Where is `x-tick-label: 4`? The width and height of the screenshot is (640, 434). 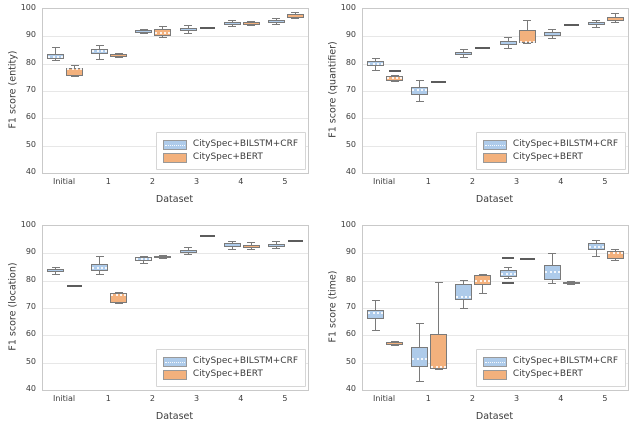
x-tick-label: 4 is located at coordinates (241, 398).